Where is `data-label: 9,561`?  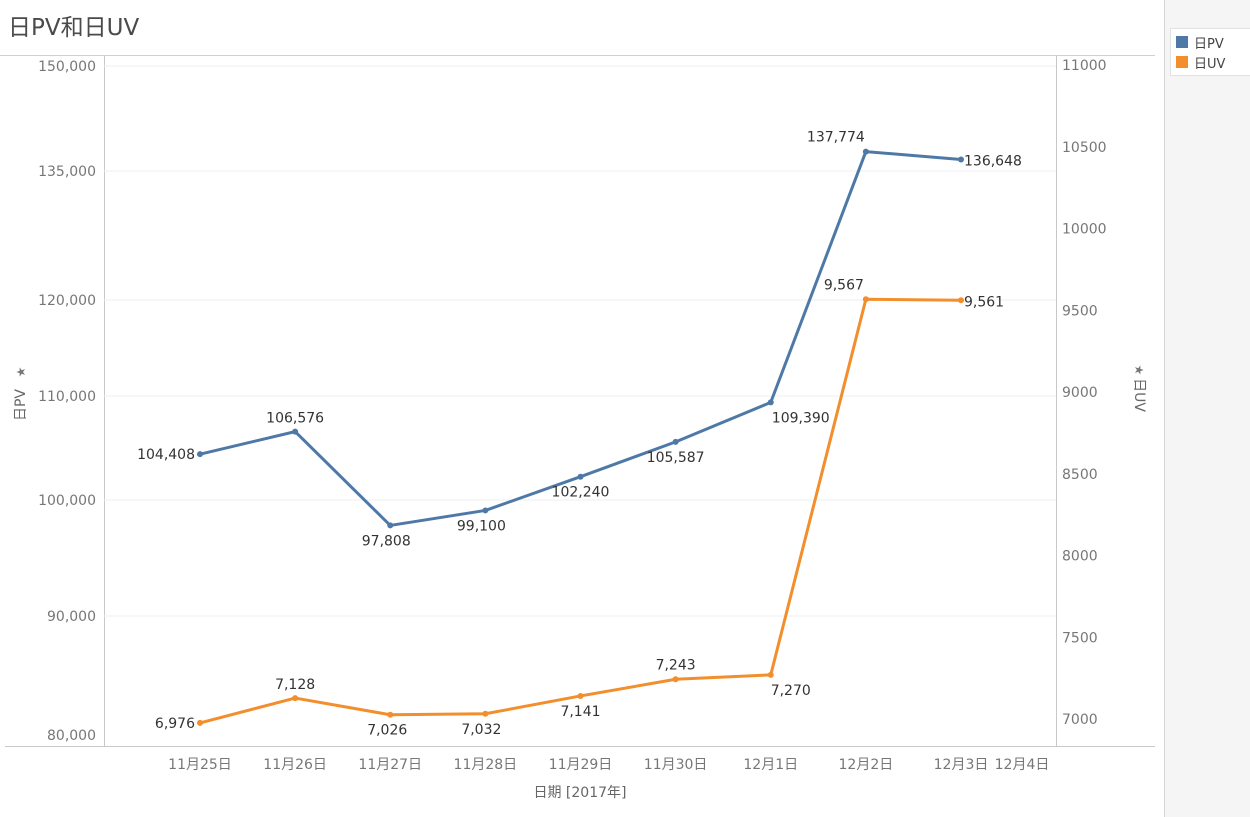
data-label: 9,561 is located at coordinates (984, 302).